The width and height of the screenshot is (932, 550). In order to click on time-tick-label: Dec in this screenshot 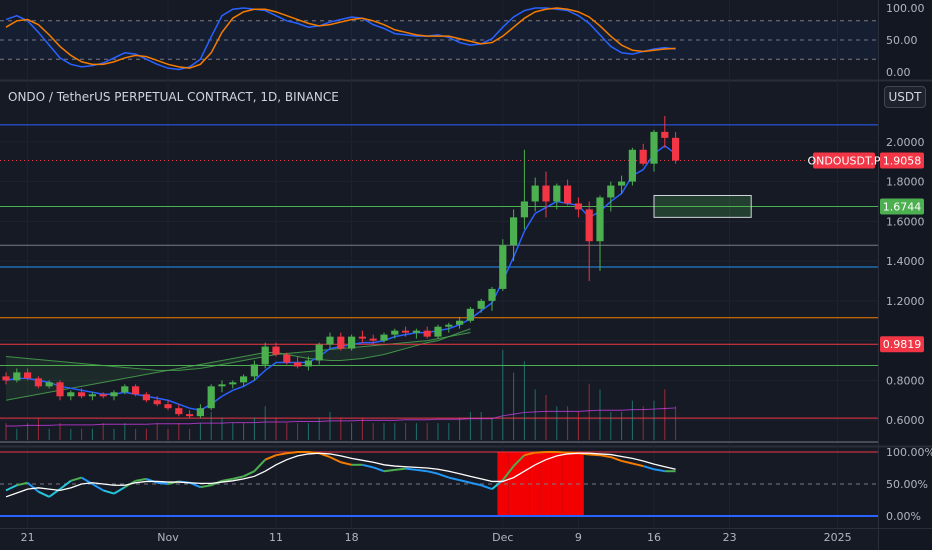, I will do `click(502, 537)`.